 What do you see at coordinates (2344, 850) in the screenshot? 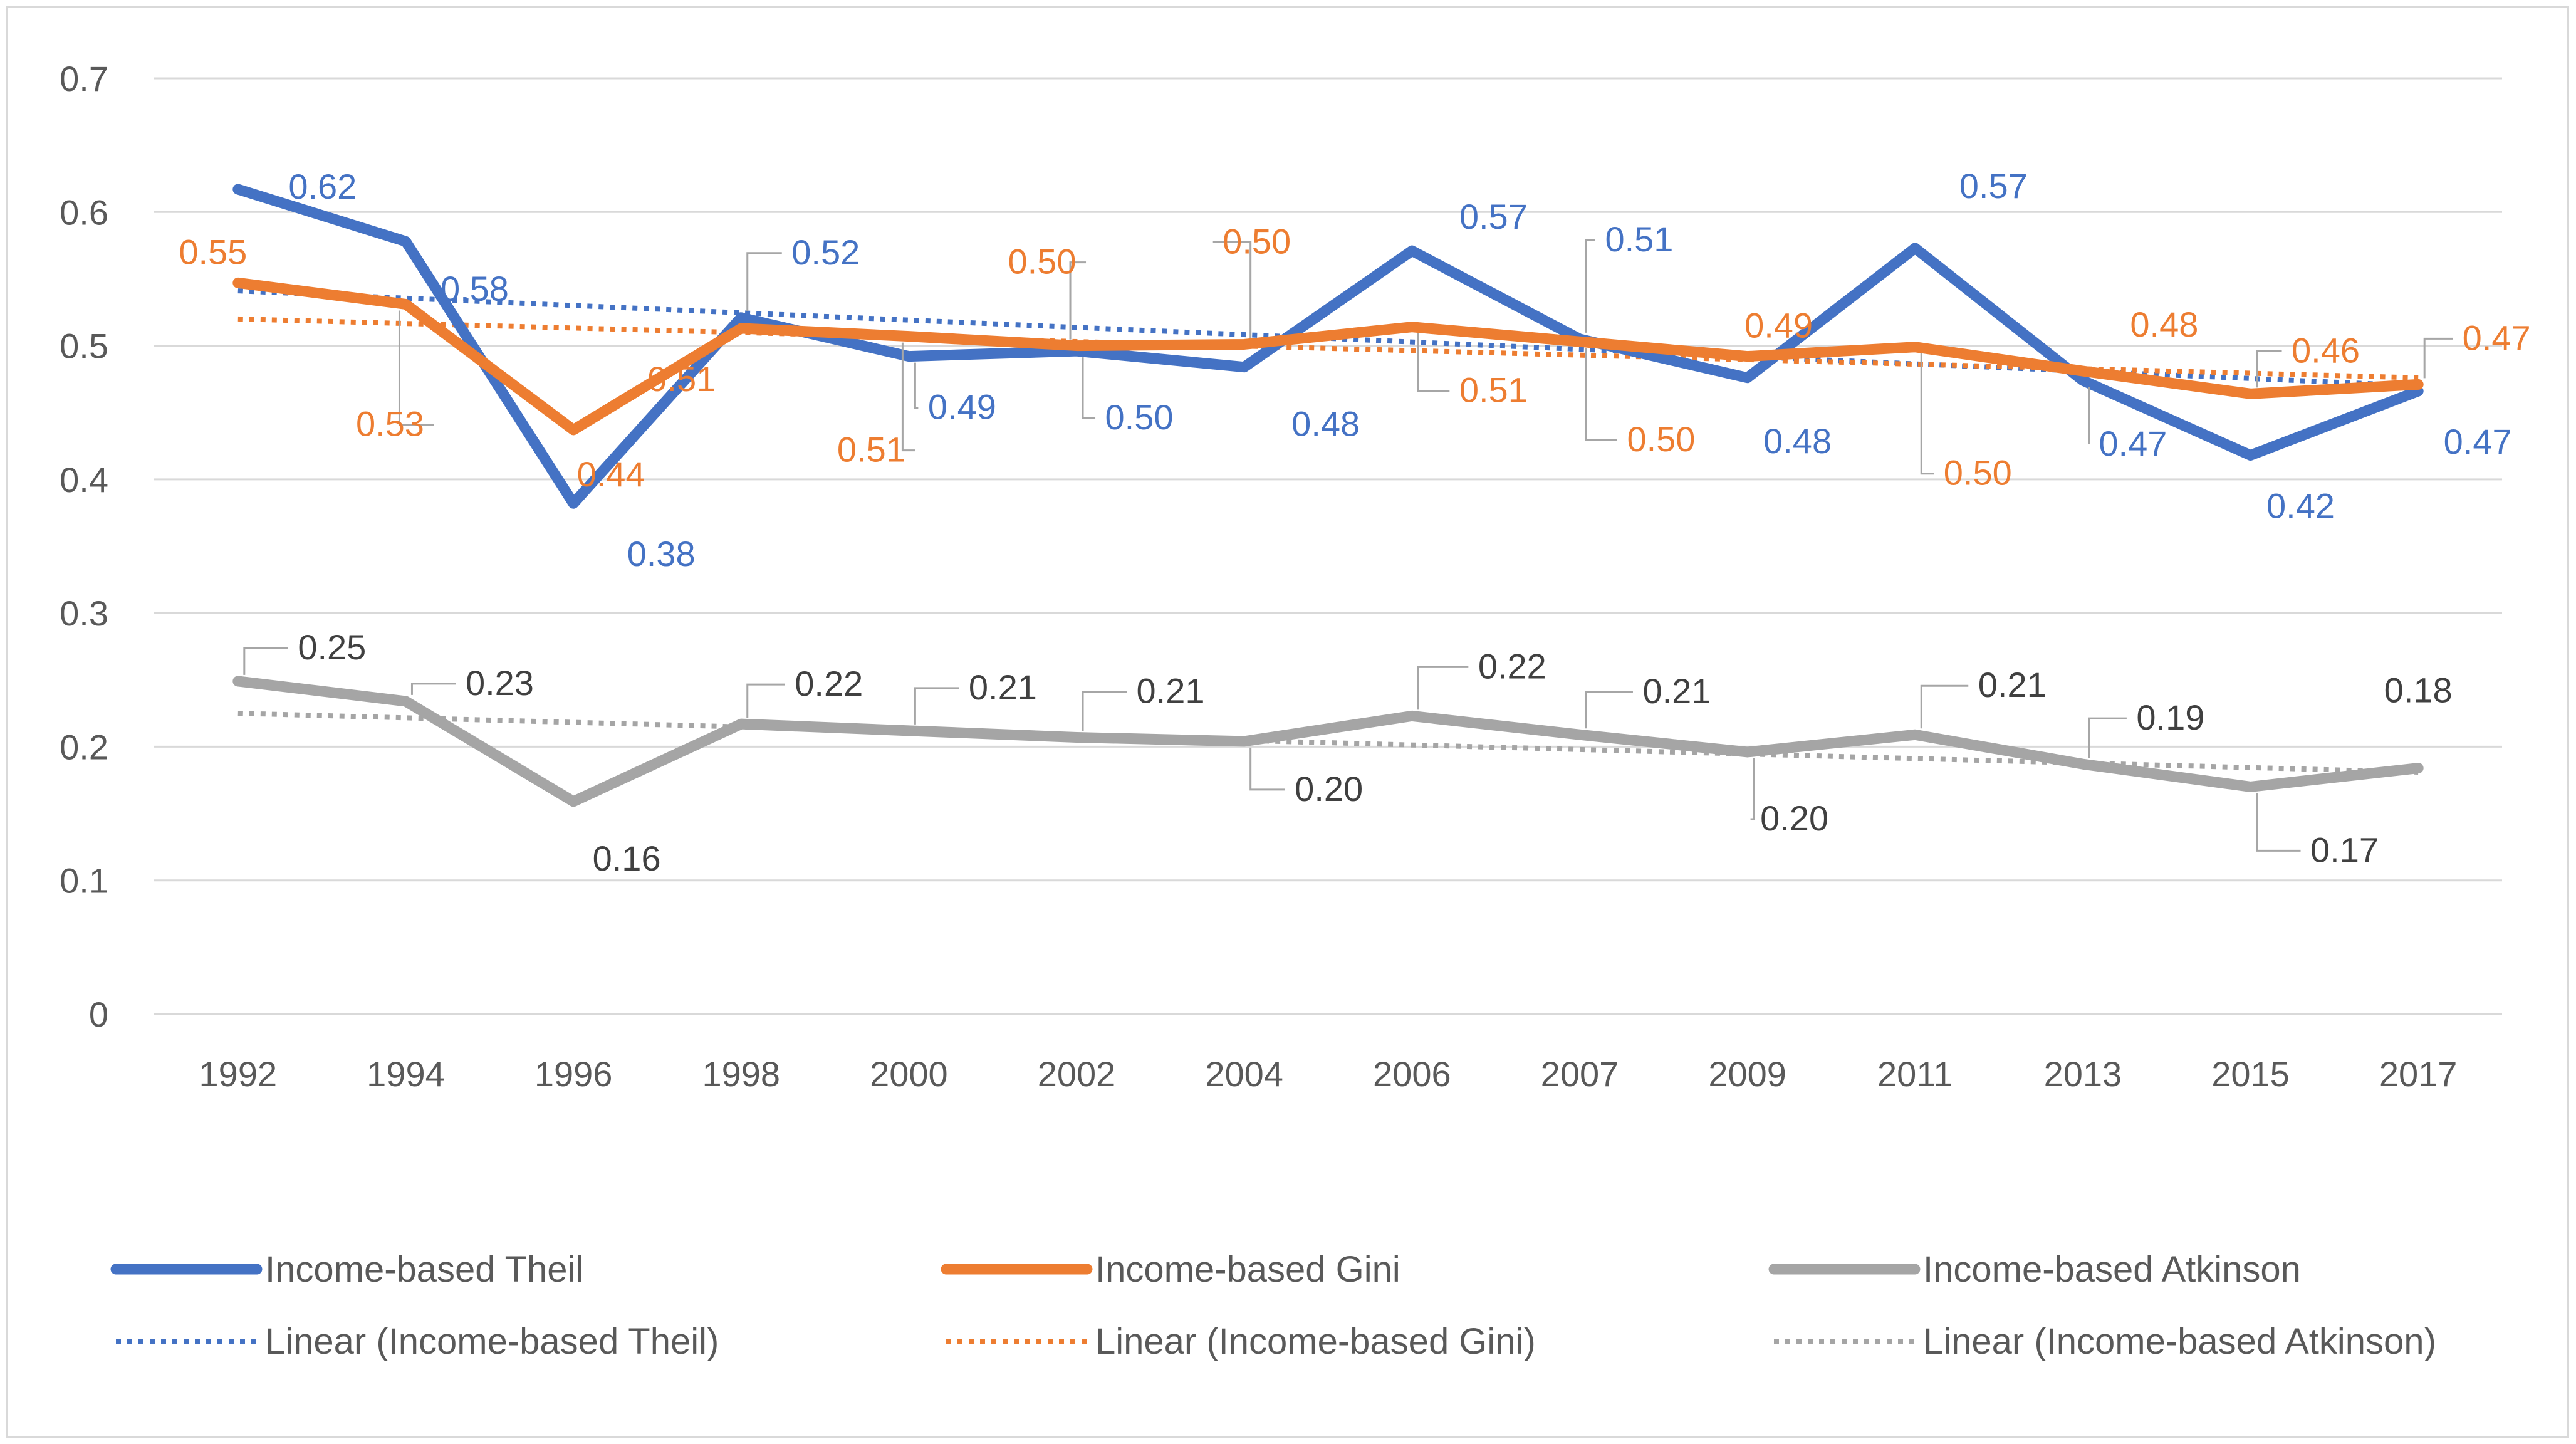
I see `data-label-atkinson: 0.17` at bounding box center [2344, 850].